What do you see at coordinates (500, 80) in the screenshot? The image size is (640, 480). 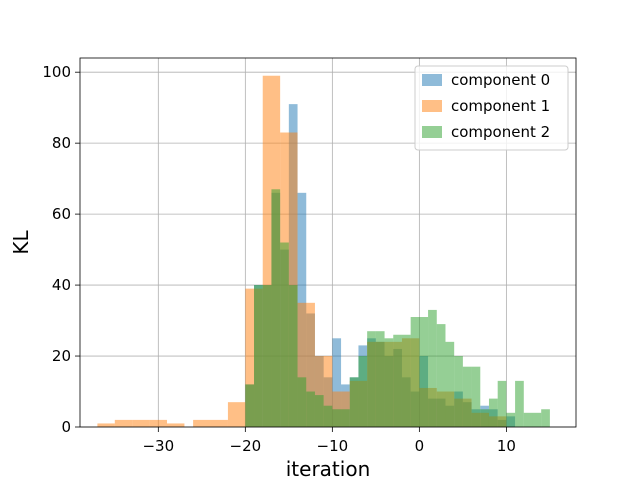 I see `legend-label: component 0` at bounding box center [500, 80].